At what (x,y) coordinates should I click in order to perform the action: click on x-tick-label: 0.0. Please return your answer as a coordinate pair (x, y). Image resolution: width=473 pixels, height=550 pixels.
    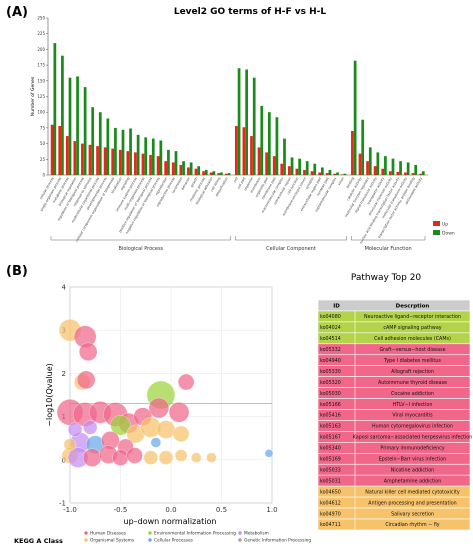
    Looking at the image, I should click on (170, 510).